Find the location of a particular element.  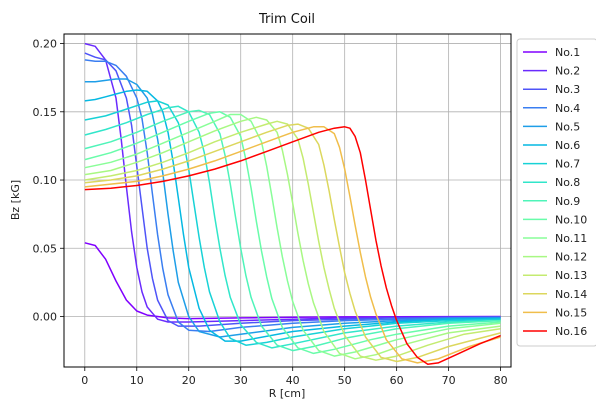

legend-label-14: No.14 is located at coordinates (571, 294).